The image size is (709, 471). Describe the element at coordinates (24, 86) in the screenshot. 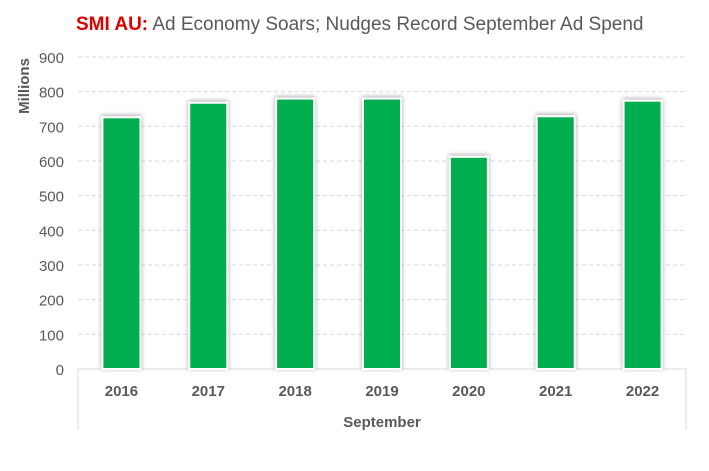

I see `y-axis-title: Millions` at that location.